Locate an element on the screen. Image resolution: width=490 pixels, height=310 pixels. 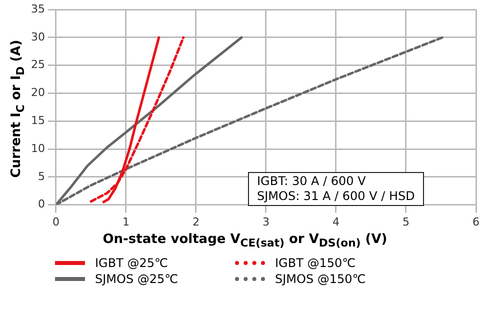
legend-label: SJMOS @25℃ is located at coordinates (136, 279).